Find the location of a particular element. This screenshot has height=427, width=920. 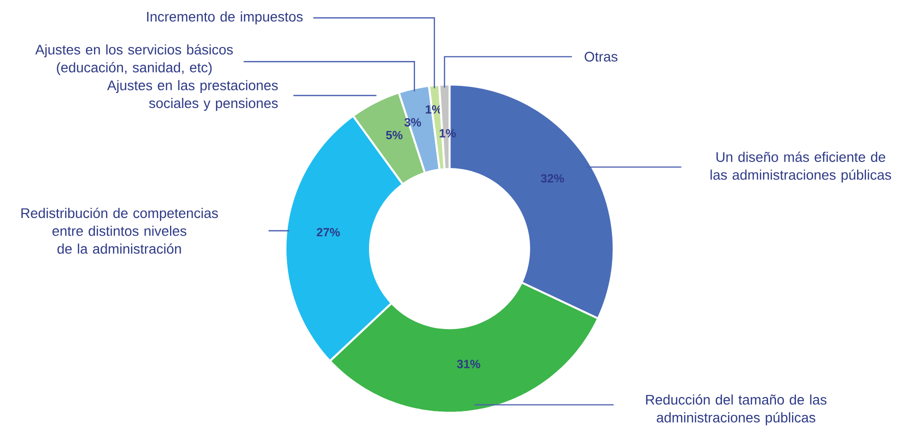

slice-label: Un diseño más eficiente de las administraciones públicas is located at coordinates (801, 167).